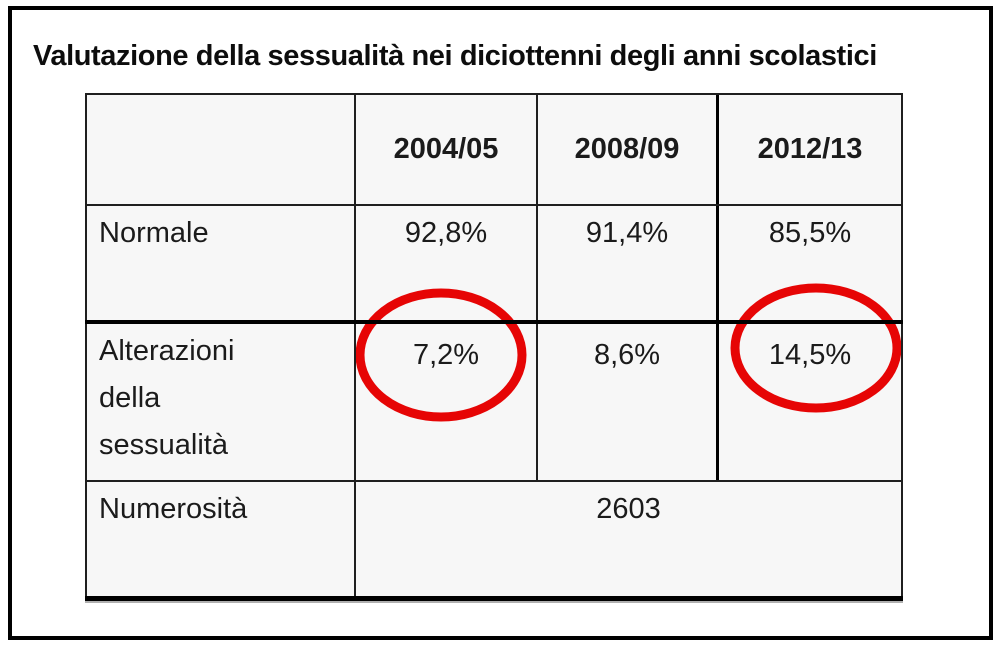 This screenshot has height=648, width=1001. I want to click on cell-alterazioni-2004: 7,2%, so click(446, 355).